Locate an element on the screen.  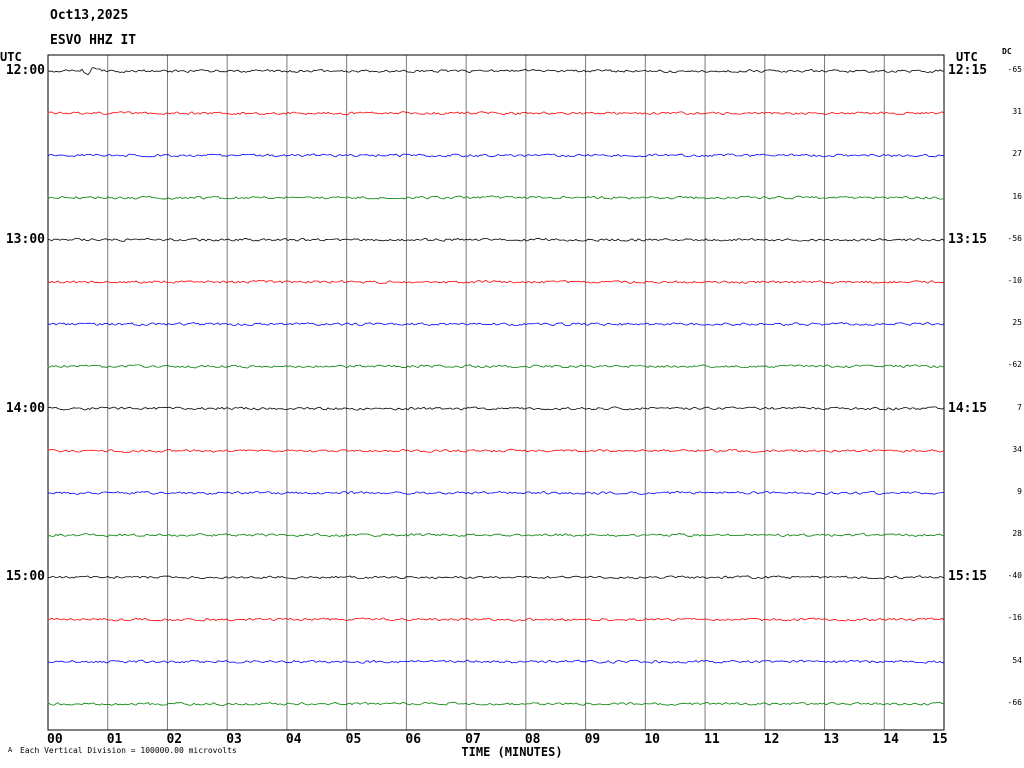
x-tick-15: 15 is located at coordinates (940, 739).